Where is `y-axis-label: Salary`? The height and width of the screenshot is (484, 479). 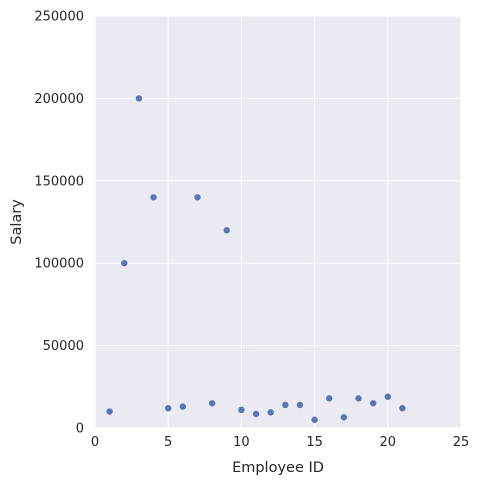 y-axis-label: Salary is located at coordinates (17, 222).